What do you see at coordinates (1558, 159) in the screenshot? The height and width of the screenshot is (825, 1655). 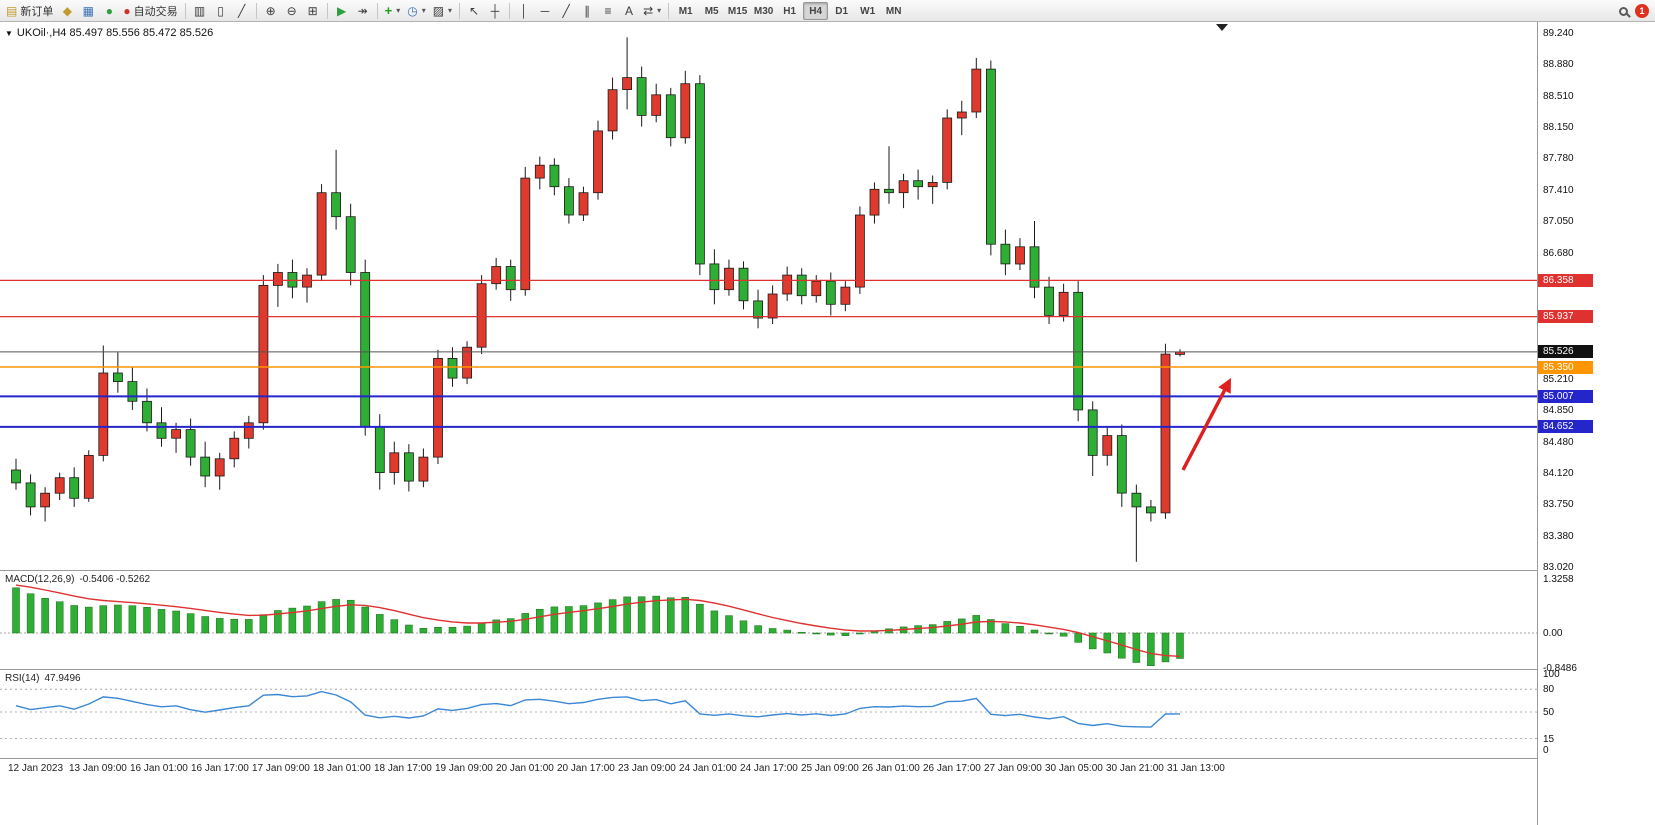 I see `price-tick: 87.780` at bounding box center [1558, 159].